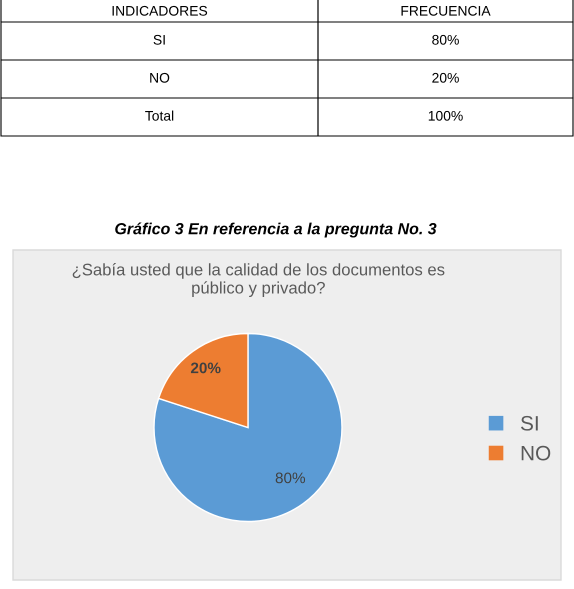 The image size is (574, 589). I want to click on data-label: 20%, so click(205, 368).